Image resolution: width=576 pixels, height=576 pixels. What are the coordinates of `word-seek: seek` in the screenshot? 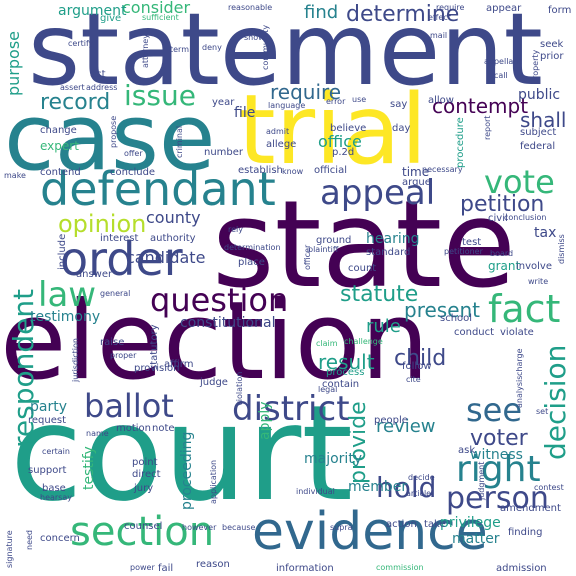 It's located at (552, 44).